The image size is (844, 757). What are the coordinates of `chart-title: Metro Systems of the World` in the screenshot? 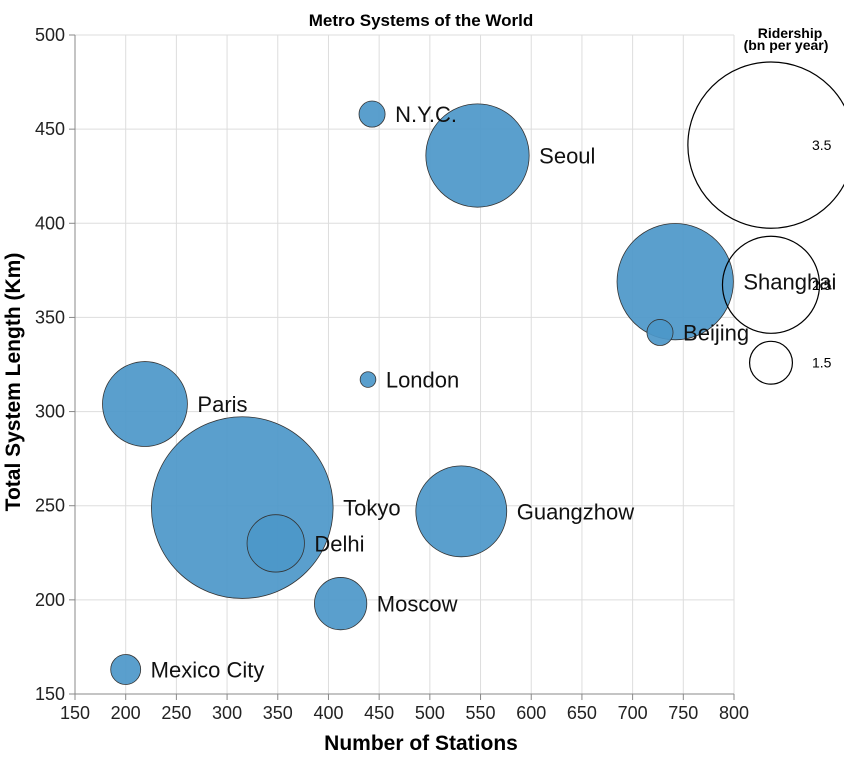 It's located at (421, 20).